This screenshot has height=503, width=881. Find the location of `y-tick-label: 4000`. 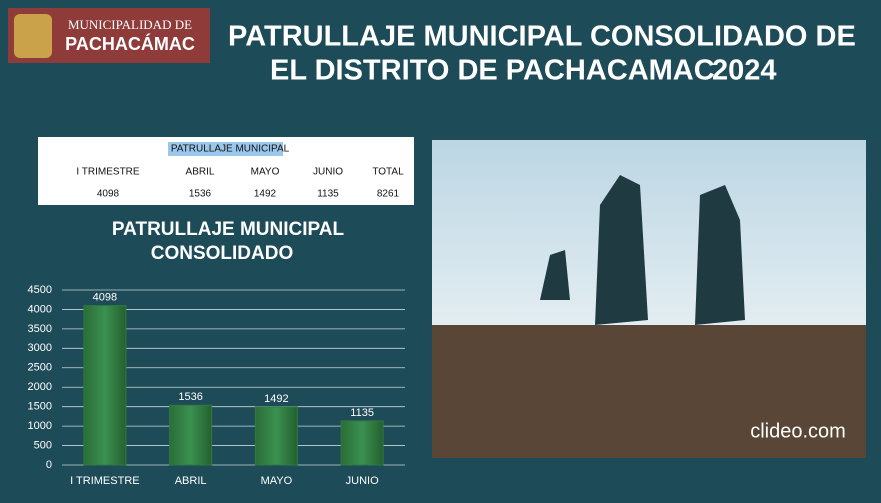

y-tick-label: 4000 is located at coordinates (40, 309).